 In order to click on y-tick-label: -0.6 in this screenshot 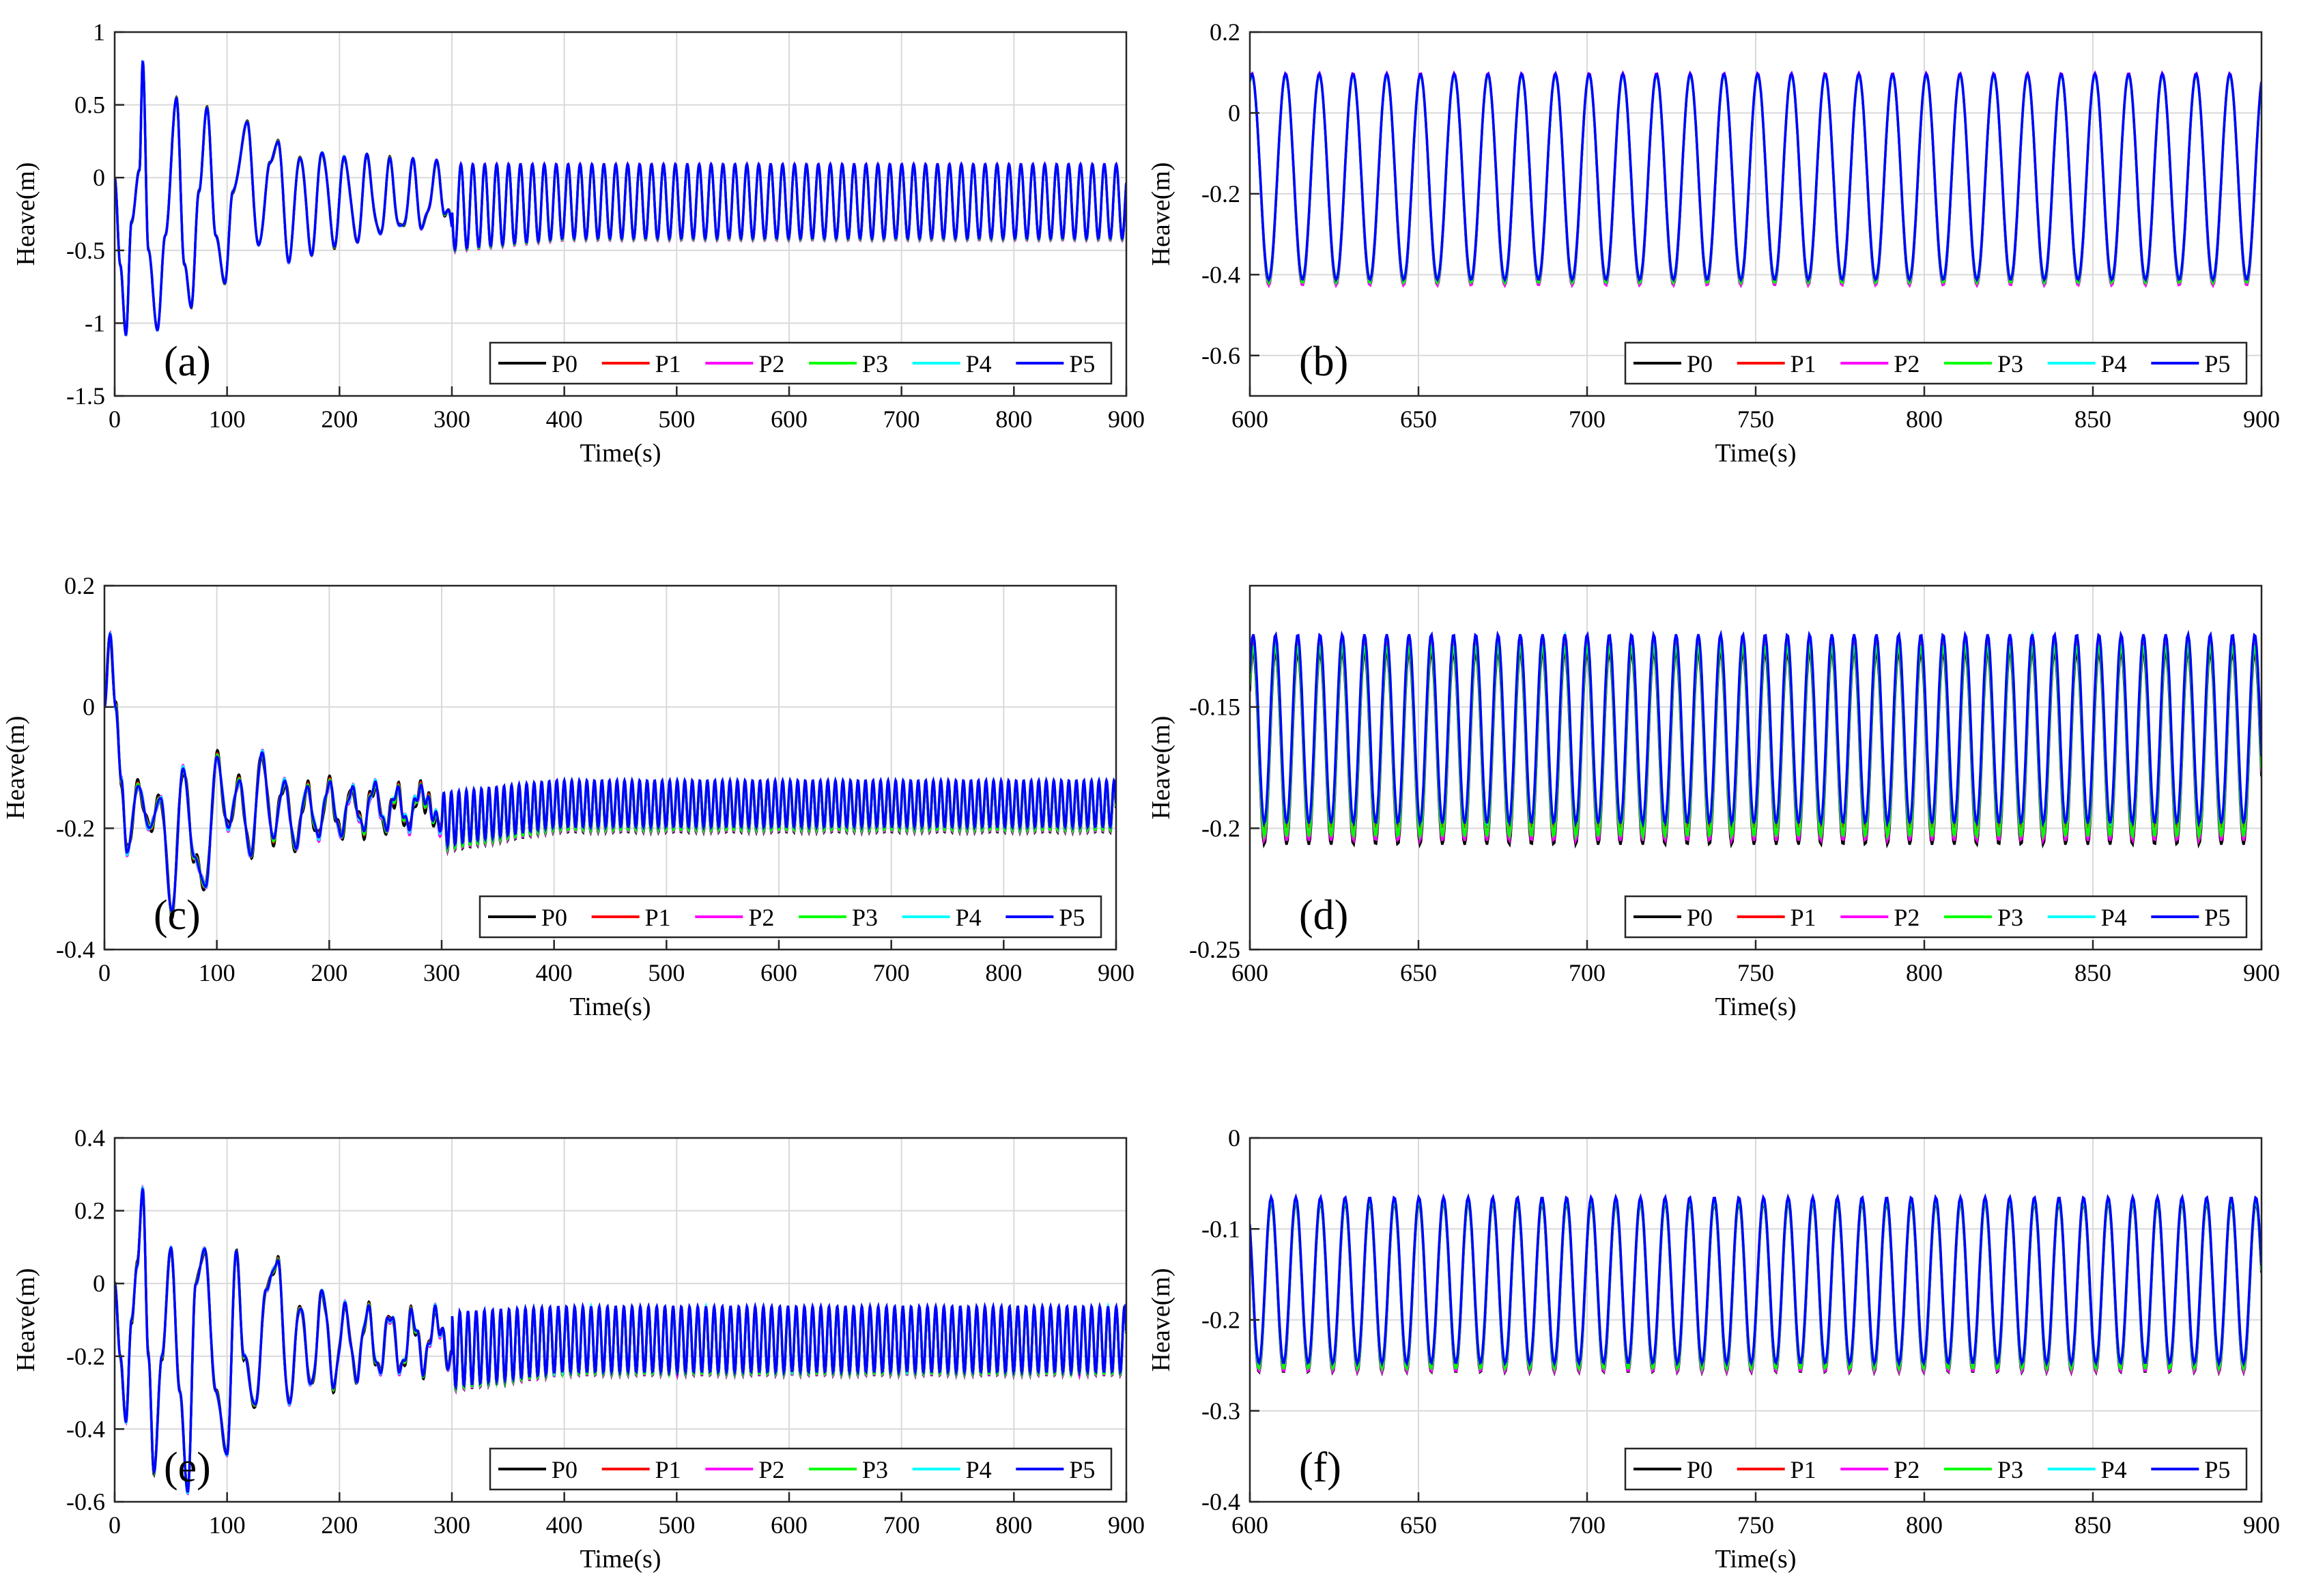, I will do `click(1220, 355)`.